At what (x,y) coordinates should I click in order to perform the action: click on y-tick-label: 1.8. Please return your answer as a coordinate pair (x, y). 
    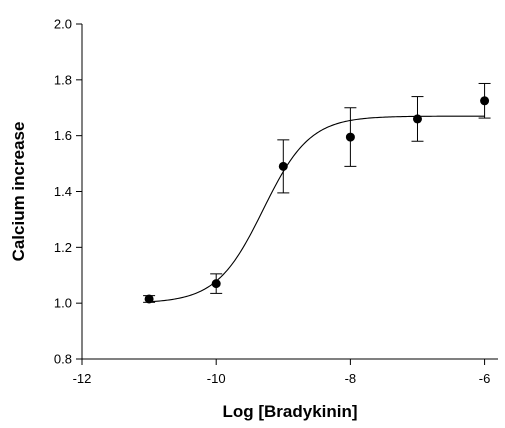
    Looking at the image, I should click on (63, 79).